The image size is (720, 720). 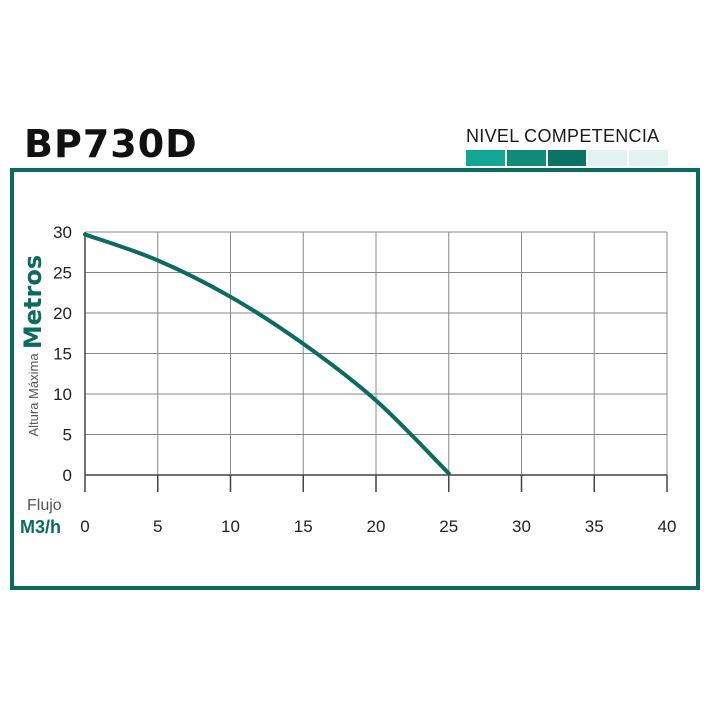 What do you see at coordinates (303, 526) in the screenshot?
I see `x-tick-label: 15` at bounding box center [303, 526].